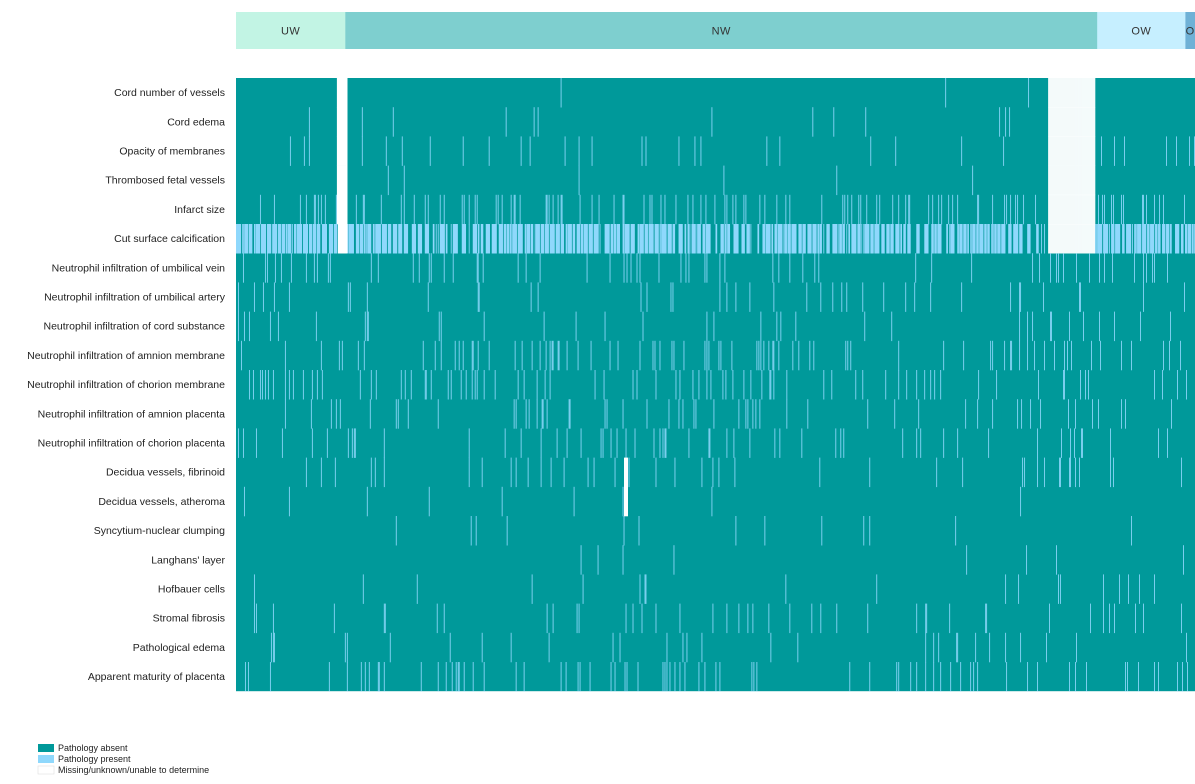  What do you see at coordinates (1141, 30) in the screenshot?
I see `group-segment-ow` at bounding box center [1141, 30].